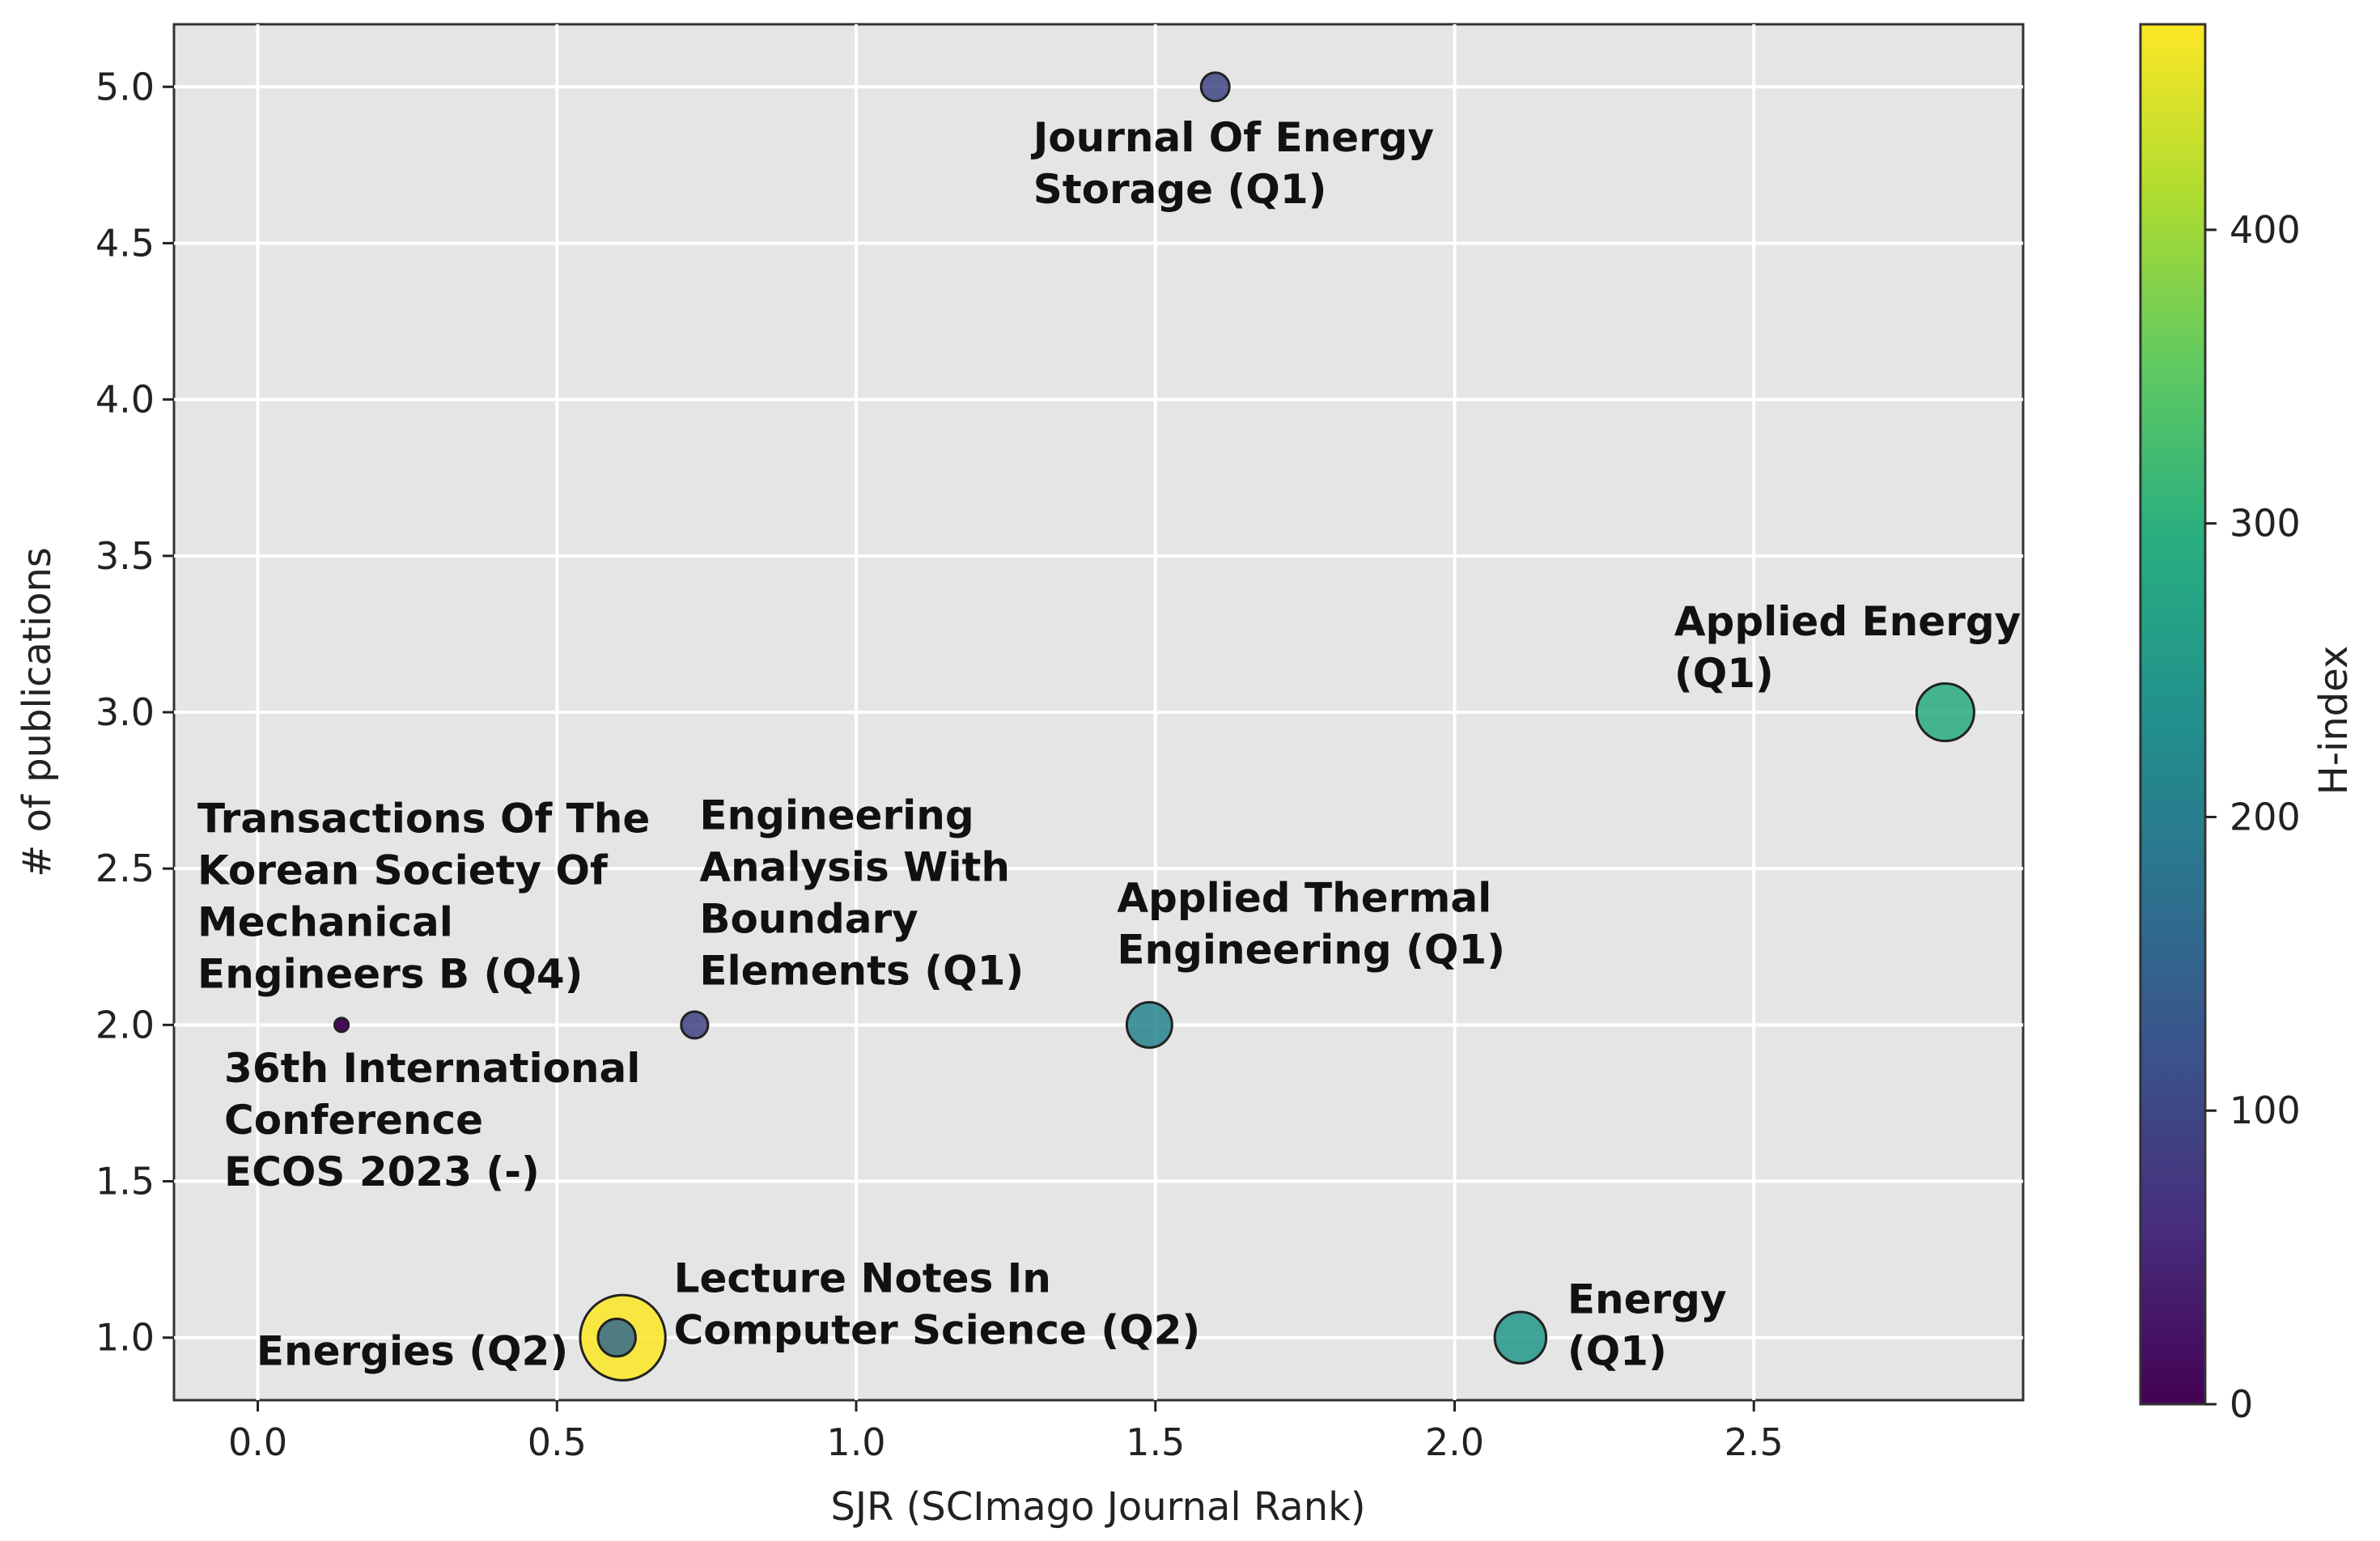 The image size is (2380, 1541). I want to click on colorbar-ticks: 0 100 200 300 400, so click(2253, 817).